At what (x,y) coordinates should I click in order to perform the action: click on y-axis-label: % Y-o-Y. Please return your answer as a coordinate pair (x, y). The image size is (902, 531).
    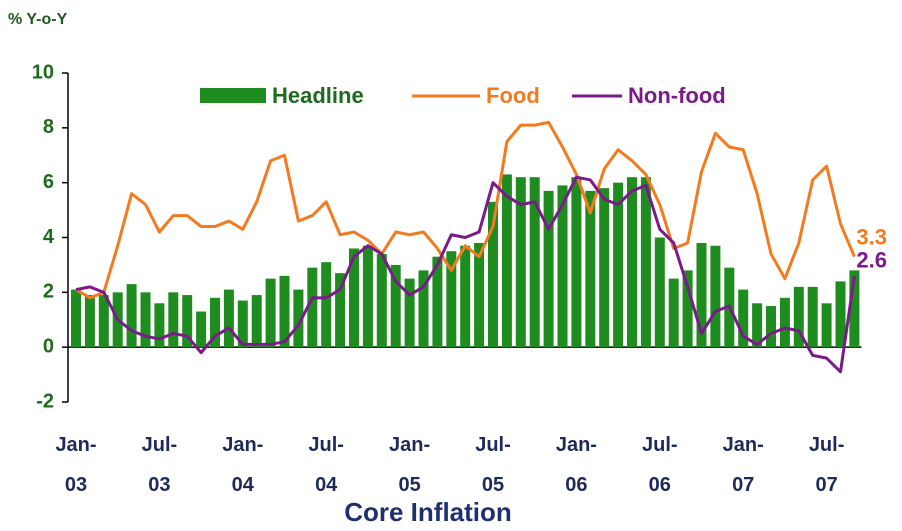
    Looking at the image, I should click on (38, 19).